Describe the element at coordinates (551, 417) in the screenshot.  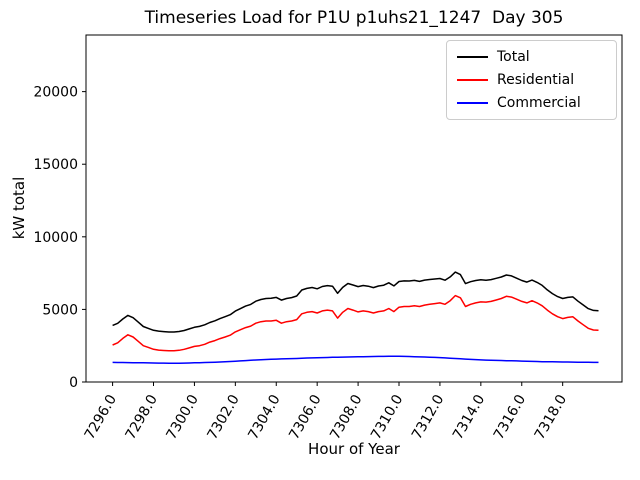
I see `x-tick-label: 7318.0` at that location.